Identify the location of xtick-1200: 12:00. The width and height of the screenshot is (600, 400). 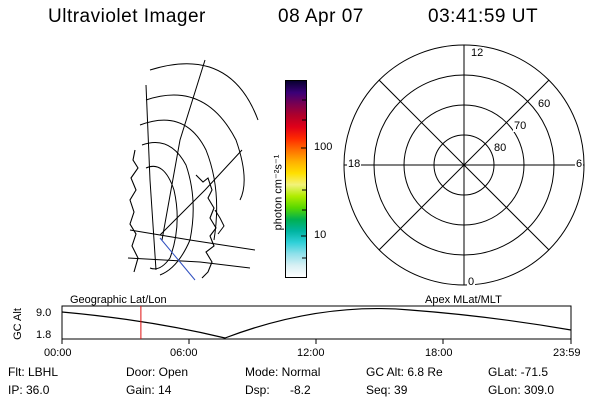
(311, 353).